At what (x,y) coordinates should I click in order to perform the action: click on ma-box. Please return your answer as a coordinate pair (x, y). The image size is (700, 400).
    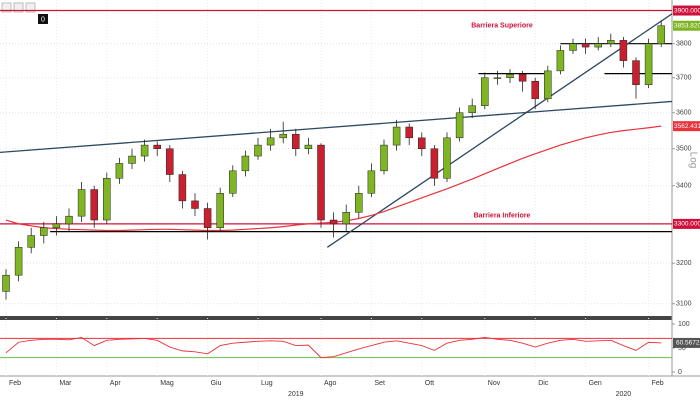
    Looking at the image, I should click on (686, 126).